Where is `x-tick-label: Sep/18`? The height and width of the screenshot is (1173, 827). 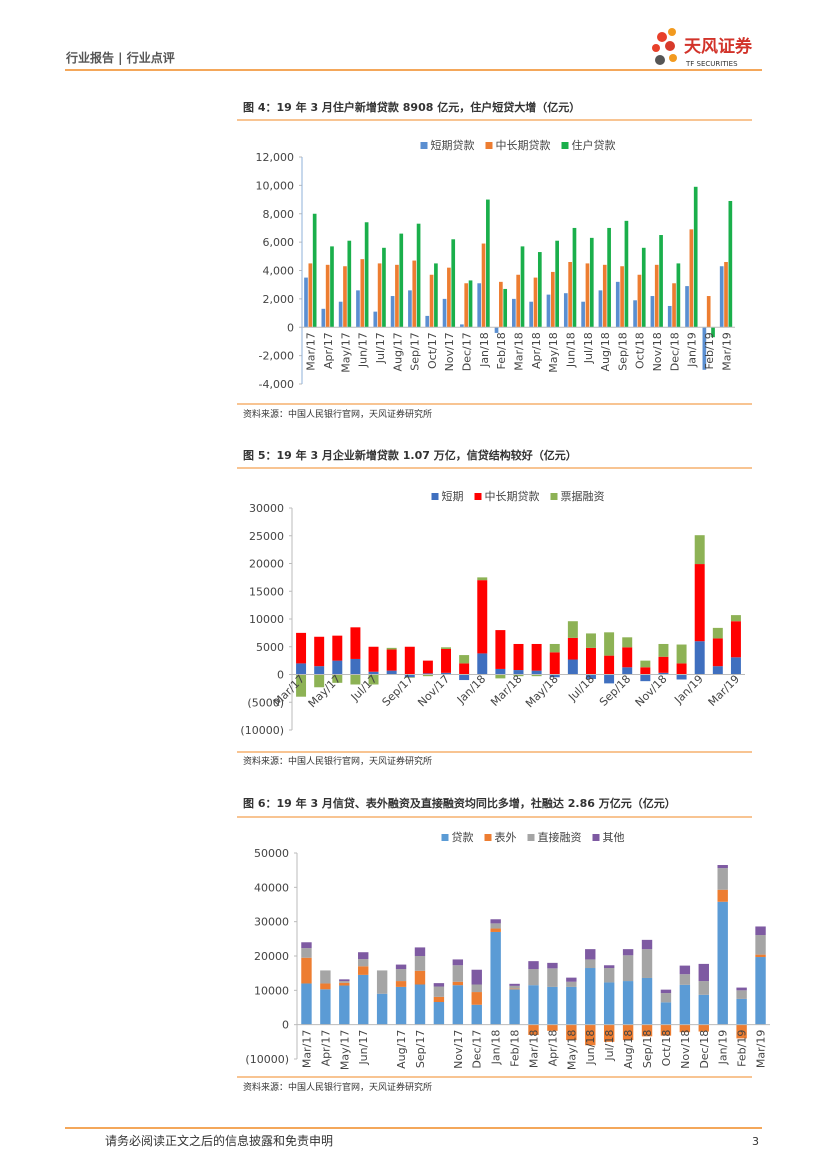
x-tick-label: Sep/18 is located at coordinates (622, 351).